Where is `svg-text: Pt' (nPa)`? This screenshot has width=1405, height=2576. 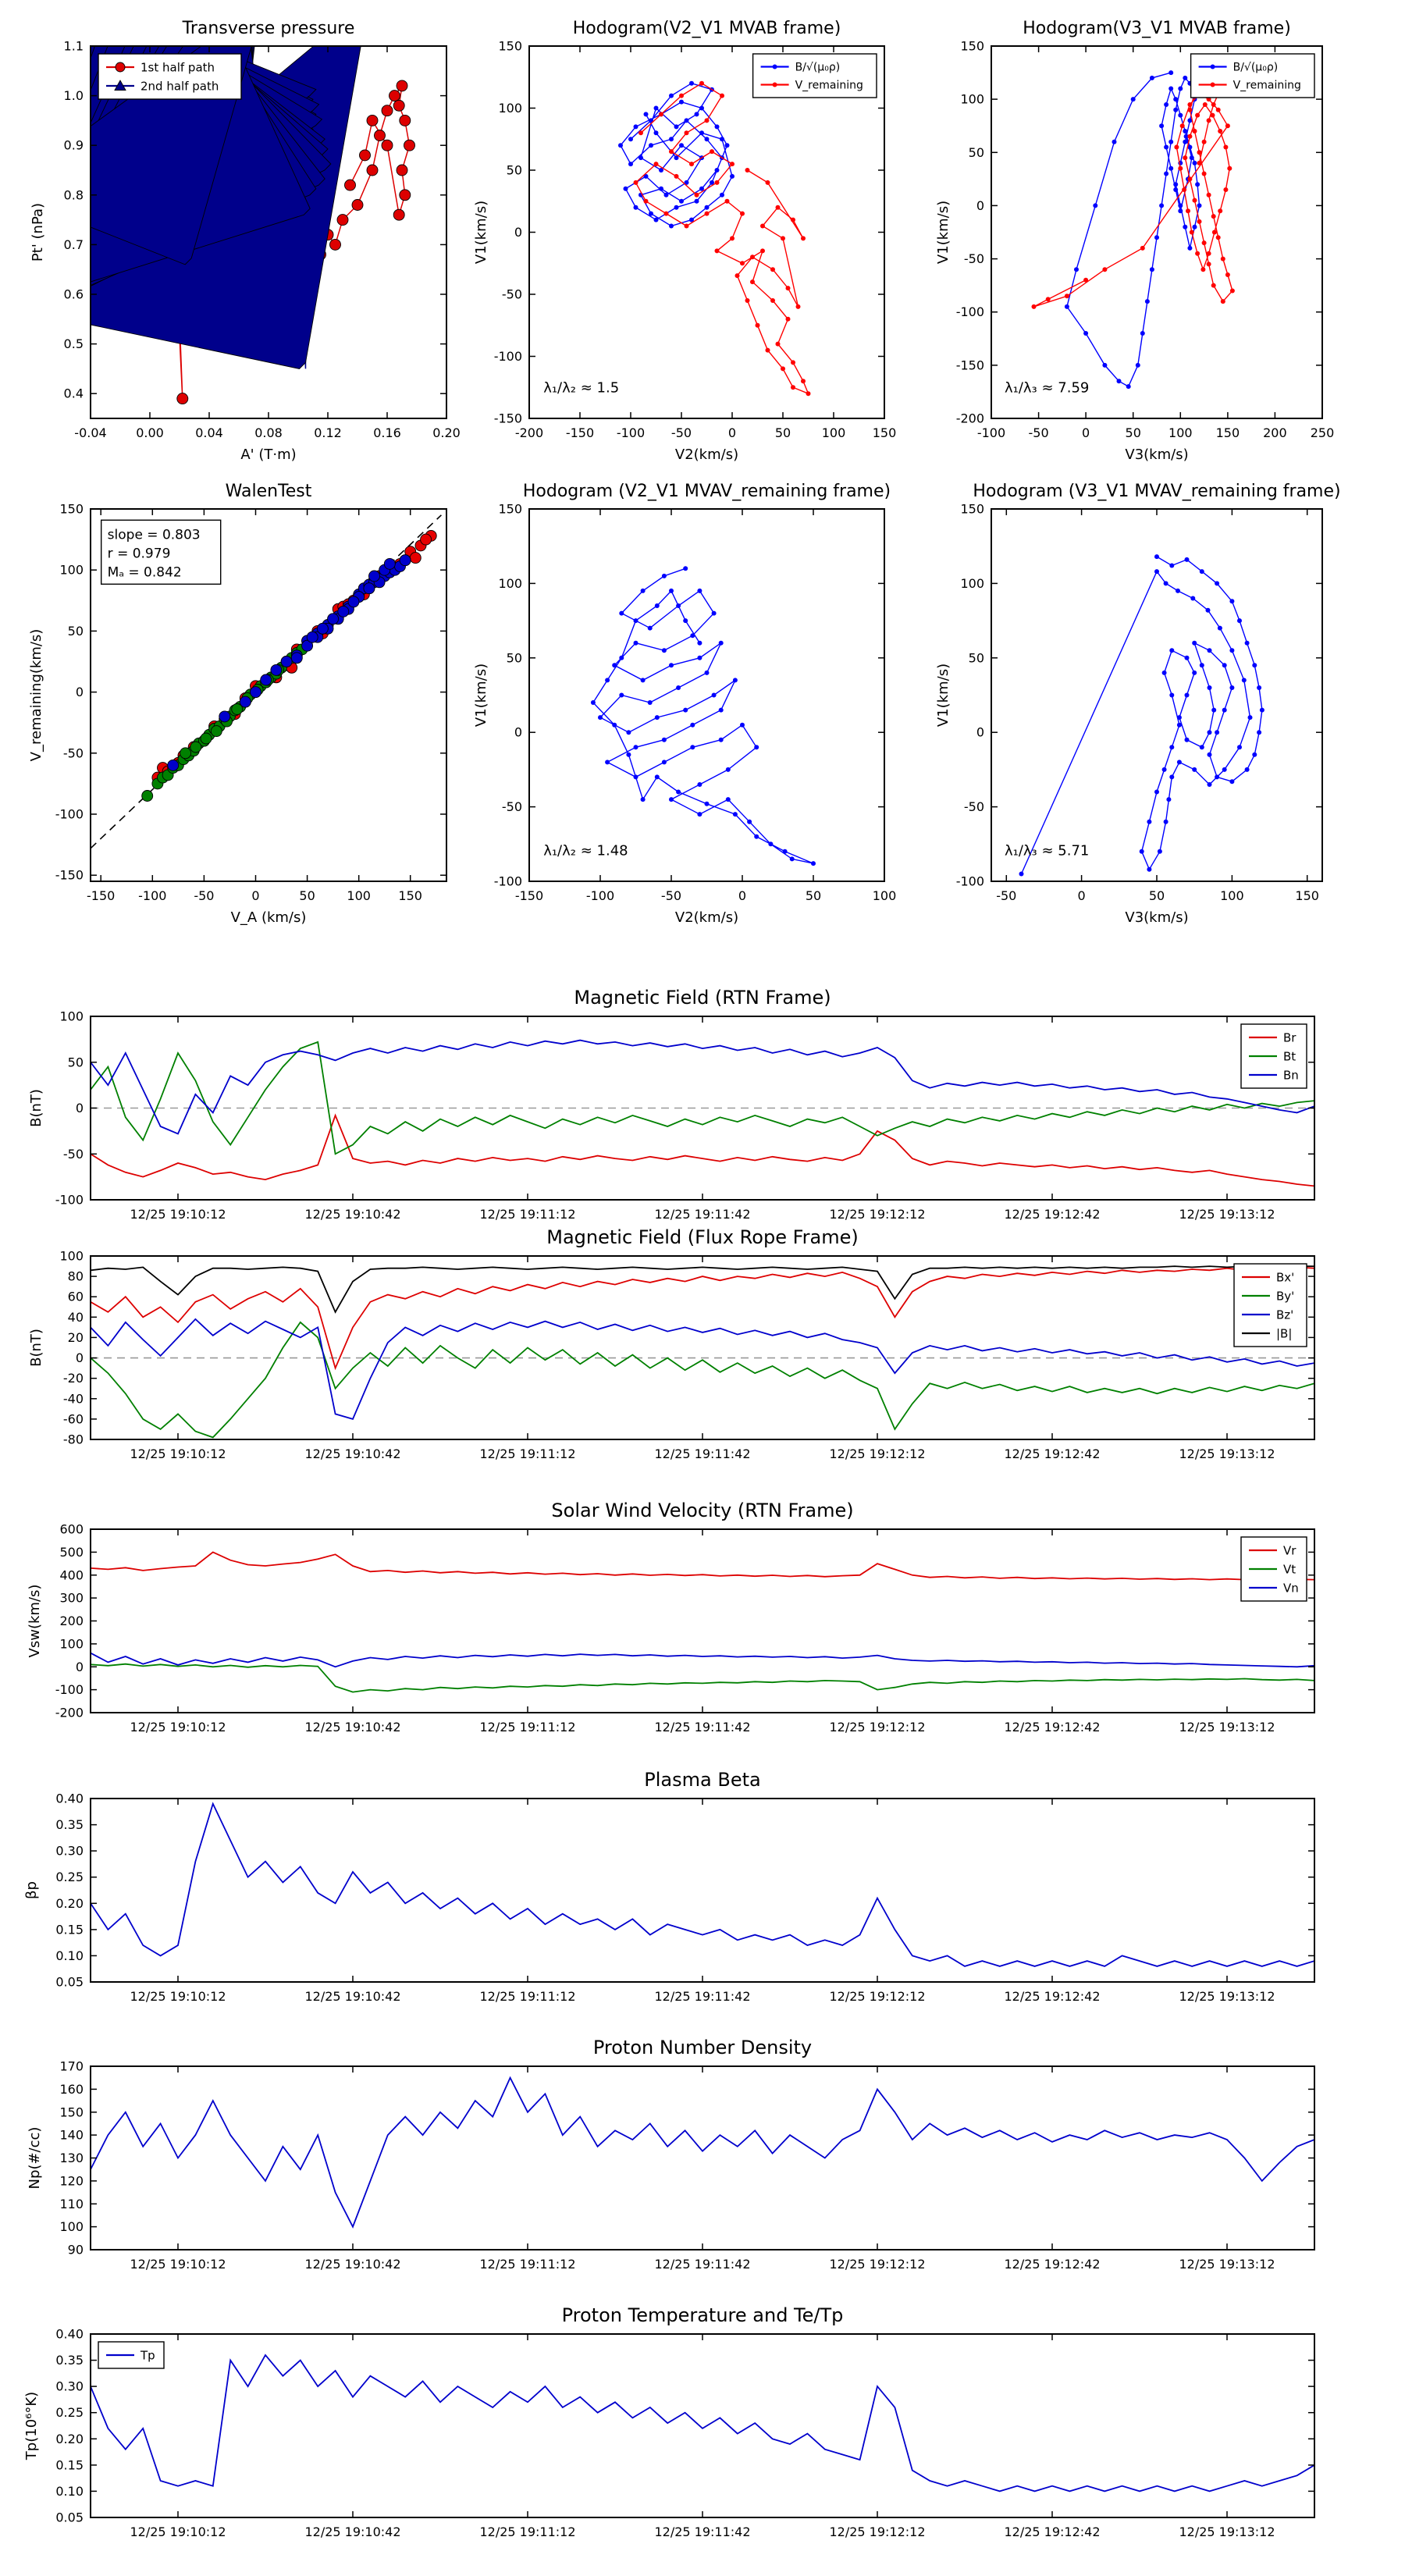 svg-text: Pt' (nPa) is located at coordinates (38, 232).